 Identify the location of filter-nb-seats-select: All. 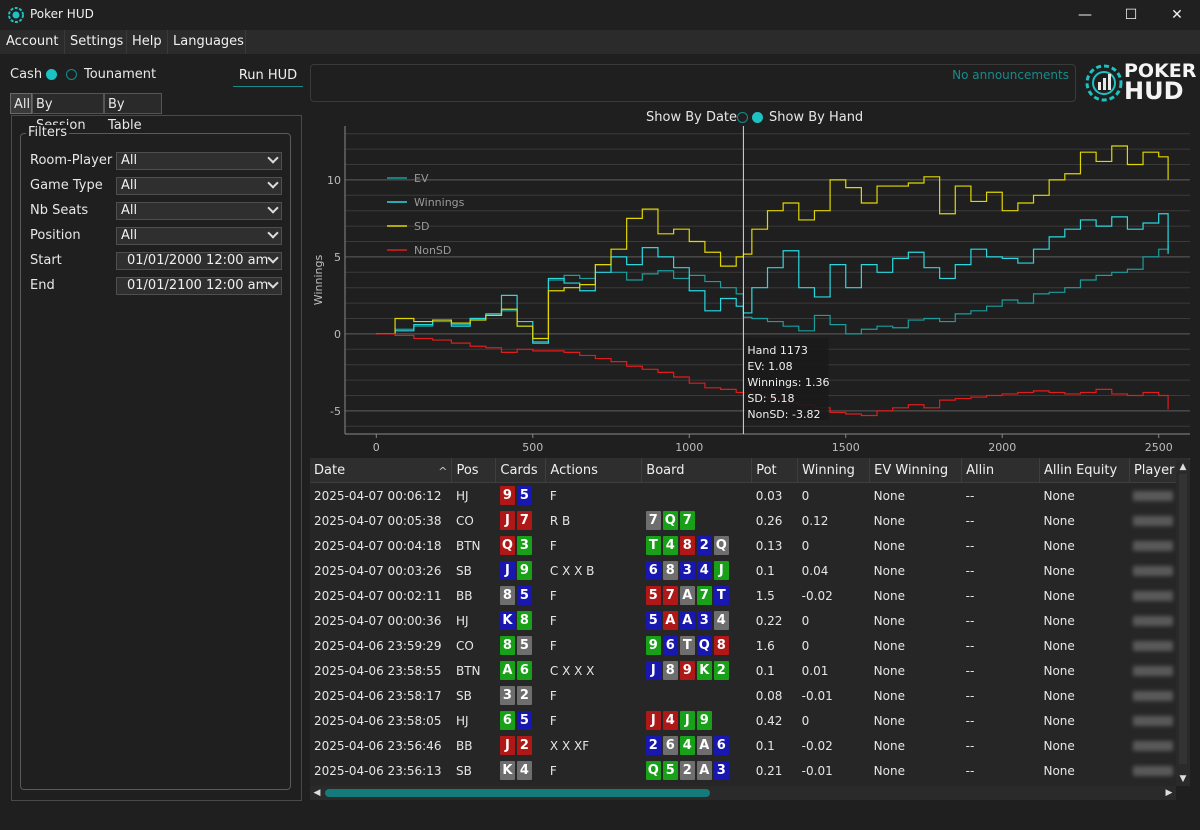
(199, 211).